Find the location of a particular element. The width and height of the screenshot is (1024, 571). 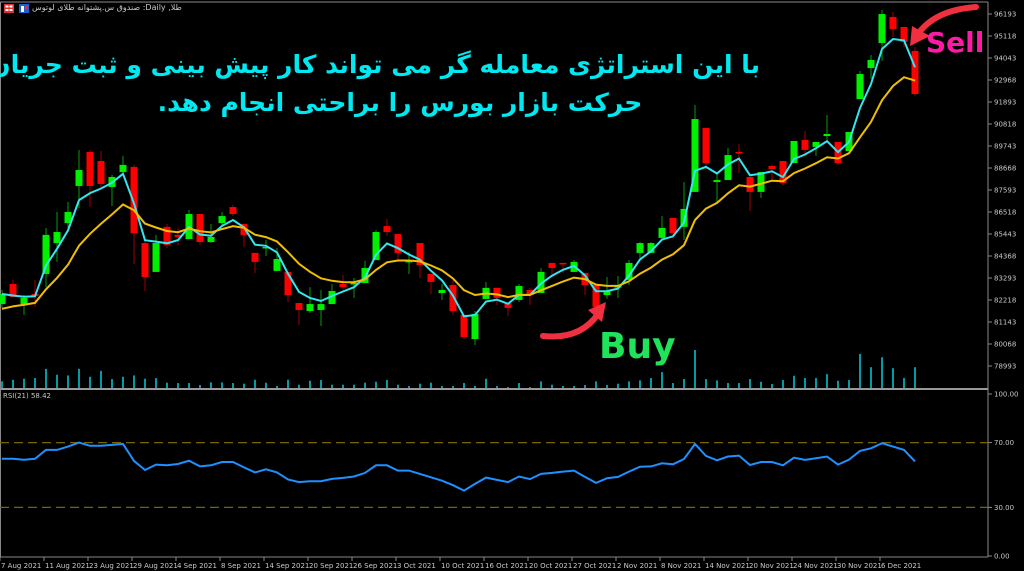

date-tick-label: 10 Oct 2021 is located at coordinates (462, 566).